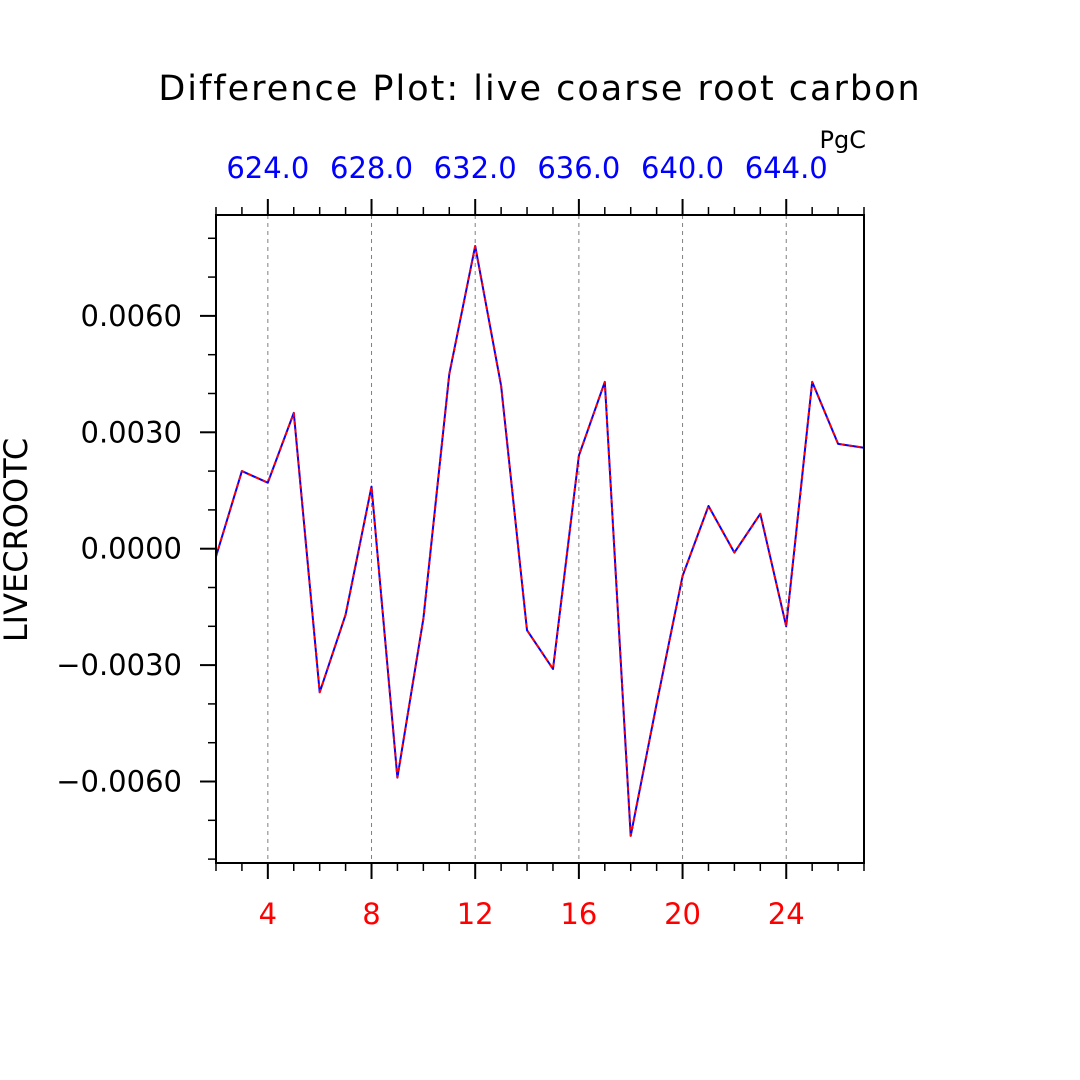 The image size is (1080, 1080). Describe the element at coordinates (682, 914) in the screenshot. I see `x-tick-label: 20` at that location.